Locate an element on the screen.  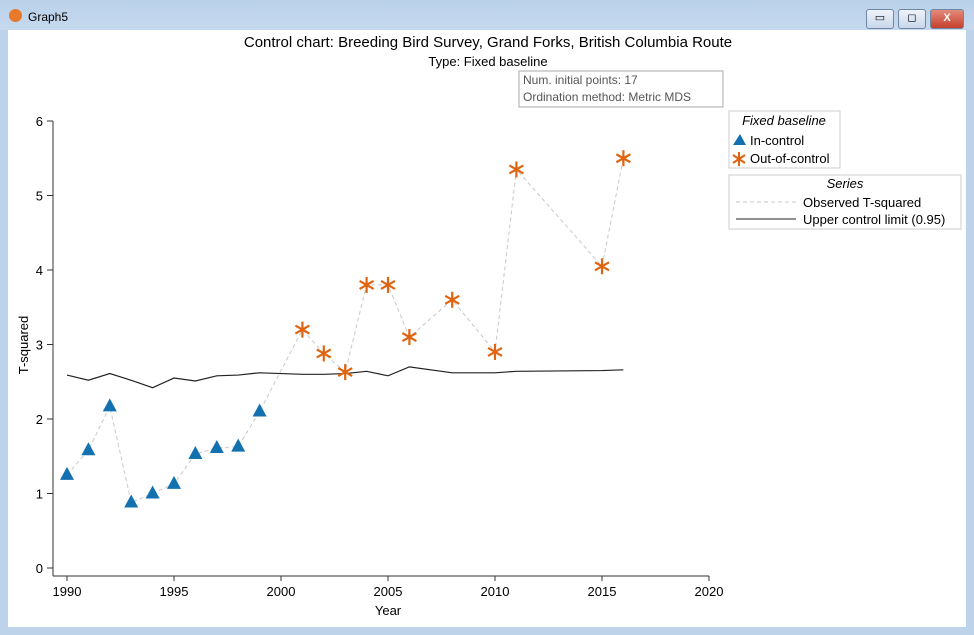
legend-baseline is located at coordinates (784, 139).